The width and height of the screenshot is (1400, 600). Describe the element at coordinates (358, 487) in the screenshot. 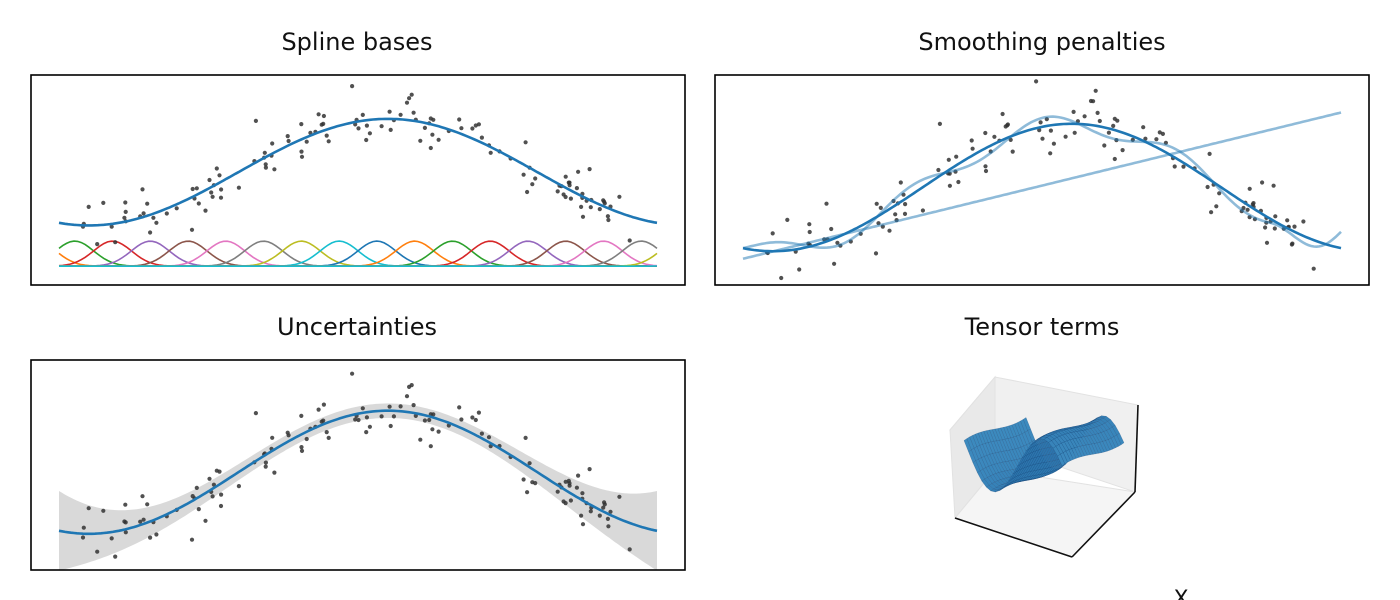

I see `confidence-band` at that location.